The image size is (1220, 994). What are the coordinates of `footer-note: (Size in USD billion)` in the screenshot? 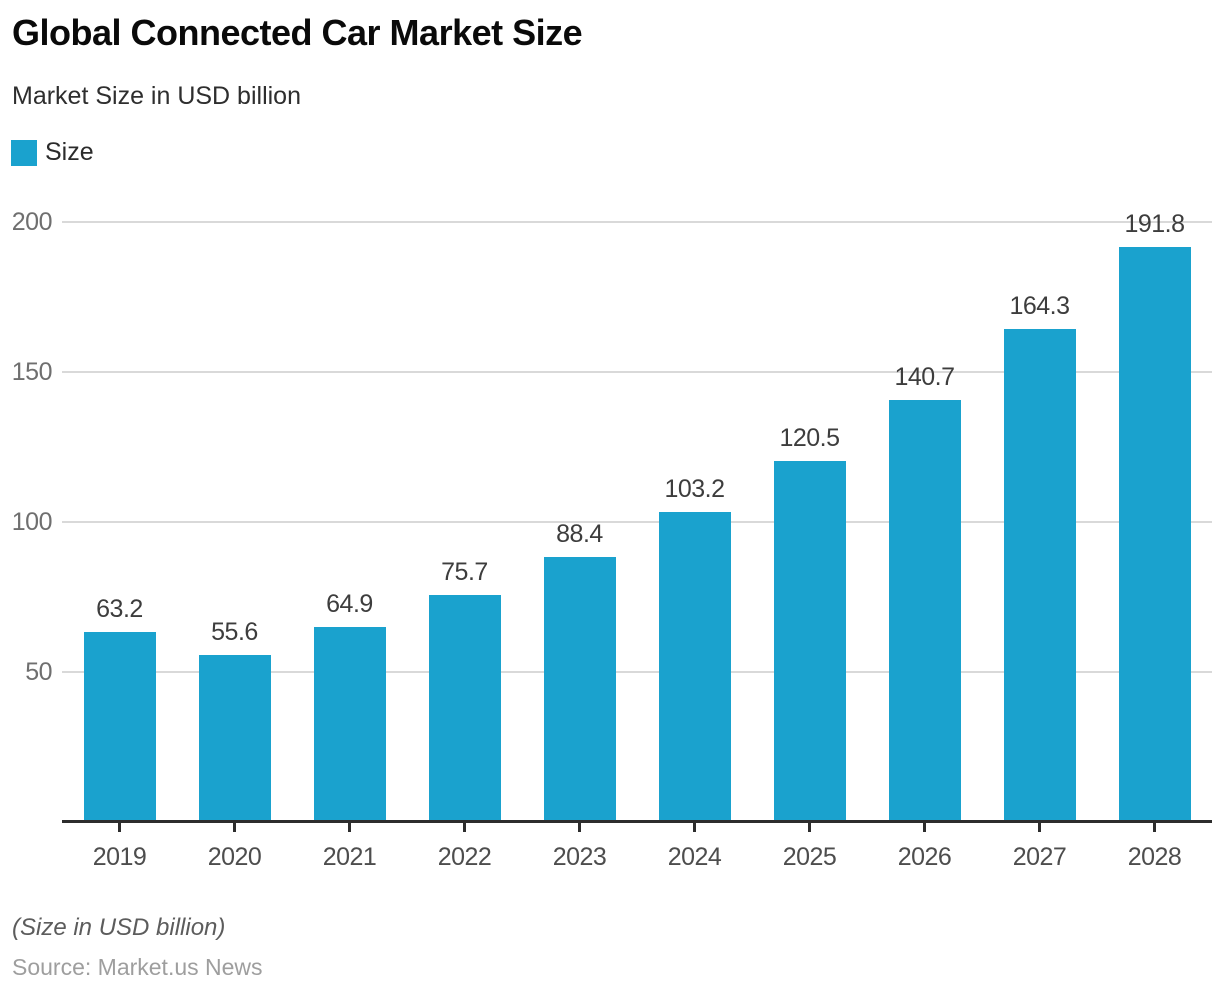 It's located at (119, 927).